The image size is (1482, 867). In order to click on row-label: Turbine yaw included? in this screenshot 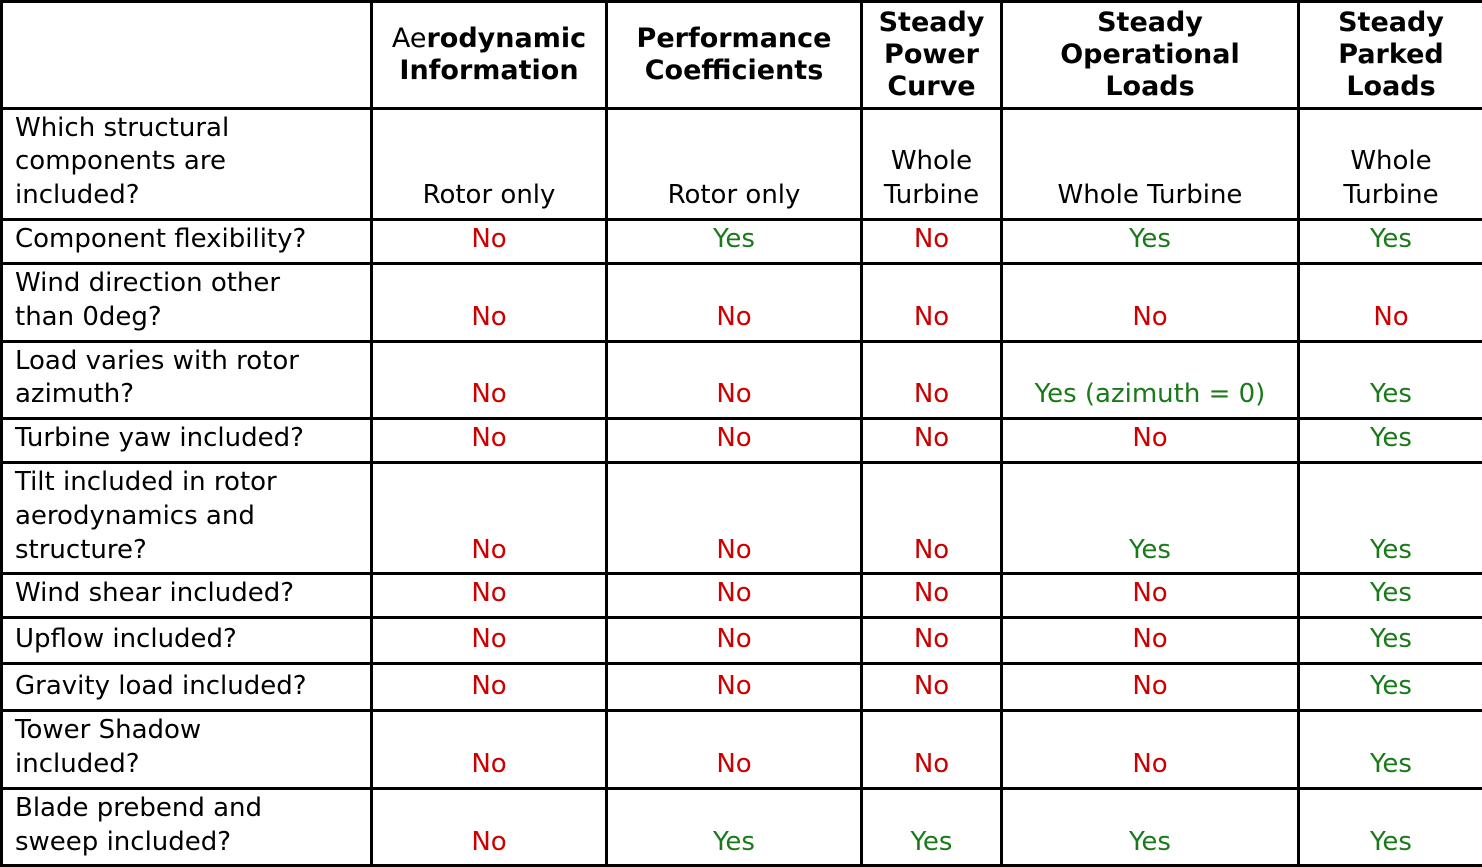, I will do `click(187, 441)`.